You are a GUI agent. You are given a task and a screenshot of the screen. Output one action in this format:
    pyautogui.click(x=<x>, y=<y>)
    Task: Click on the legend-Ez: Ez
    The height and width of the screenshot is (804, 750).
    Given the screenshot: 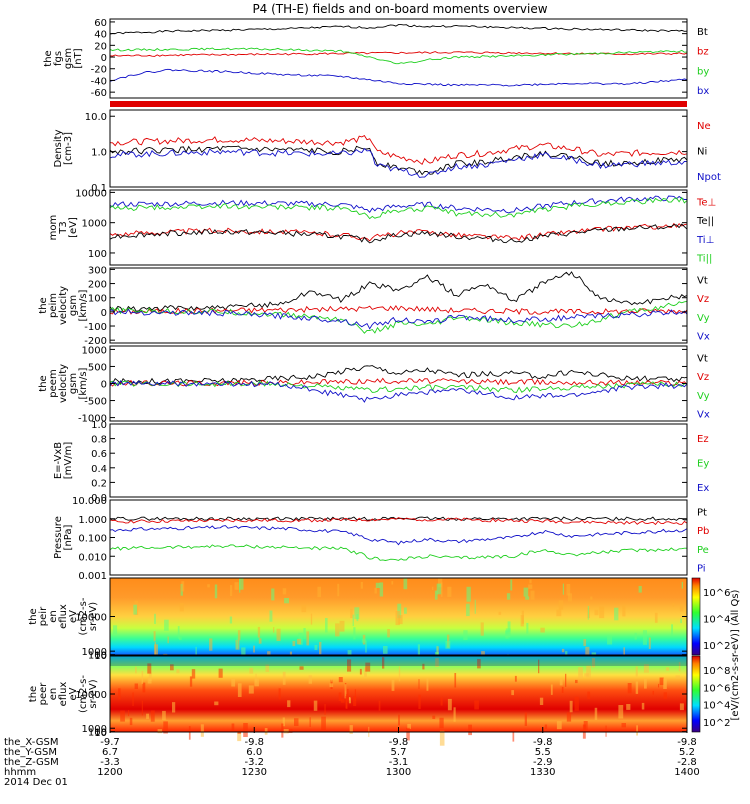 What is the action you would take?
    pyautogui.click(x=703, y=439)
    